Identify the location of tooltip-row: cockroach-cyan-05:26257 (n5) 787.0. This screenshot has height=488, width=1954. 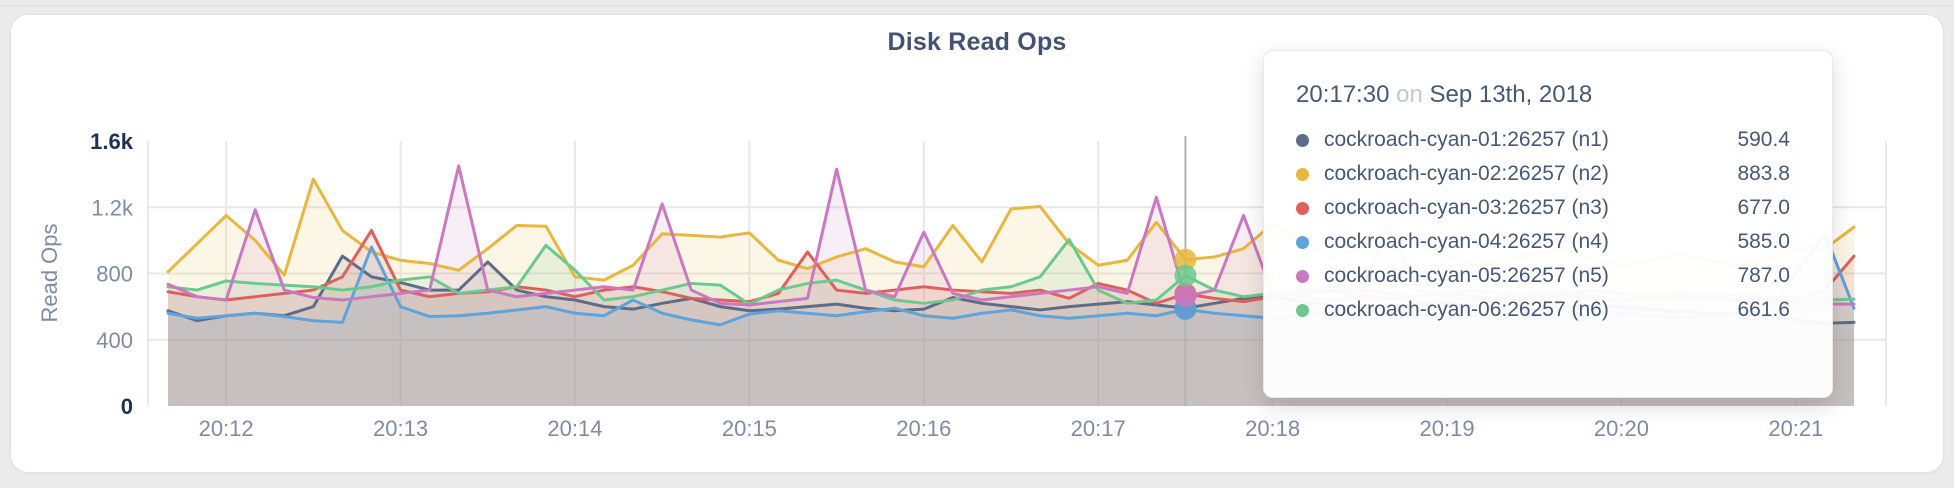
(1550, 276).